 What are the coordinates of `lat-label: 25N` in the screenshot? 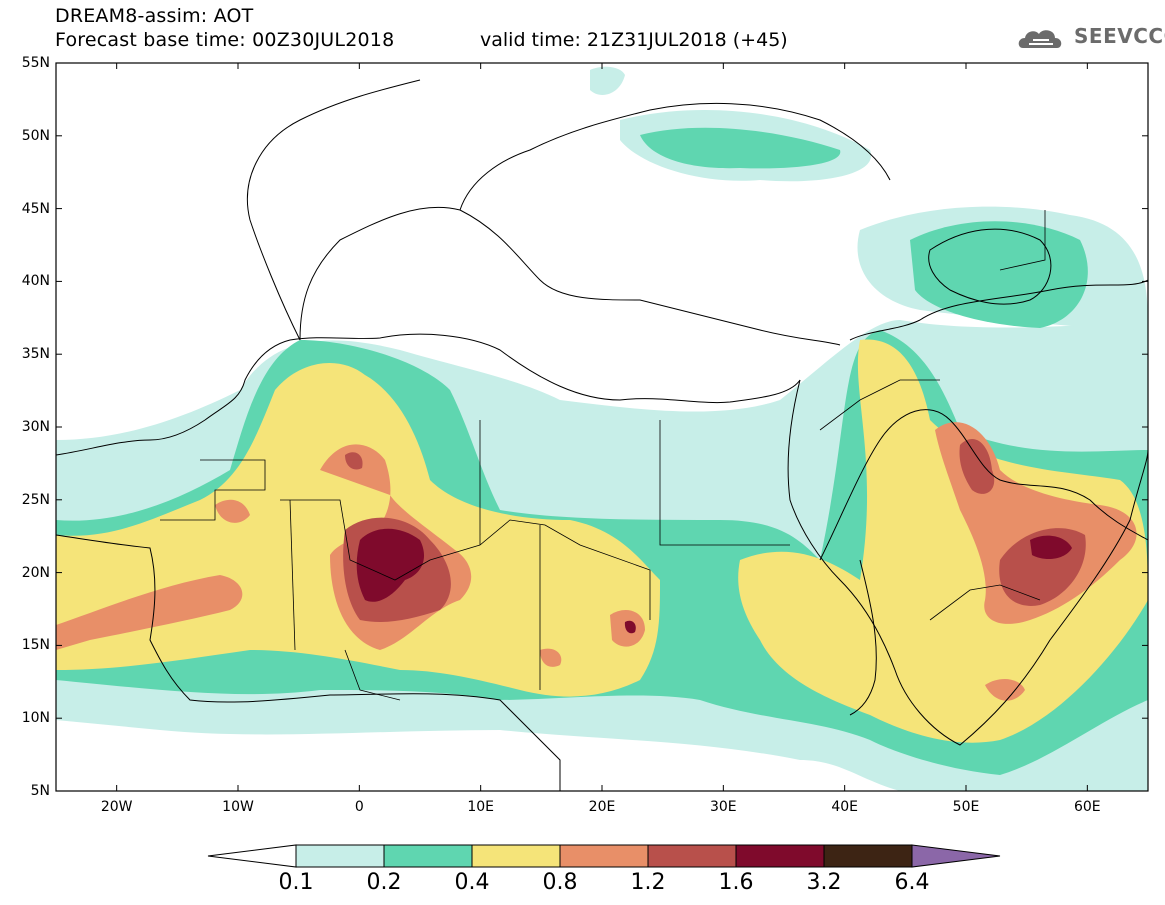 It's located at (35, 499).